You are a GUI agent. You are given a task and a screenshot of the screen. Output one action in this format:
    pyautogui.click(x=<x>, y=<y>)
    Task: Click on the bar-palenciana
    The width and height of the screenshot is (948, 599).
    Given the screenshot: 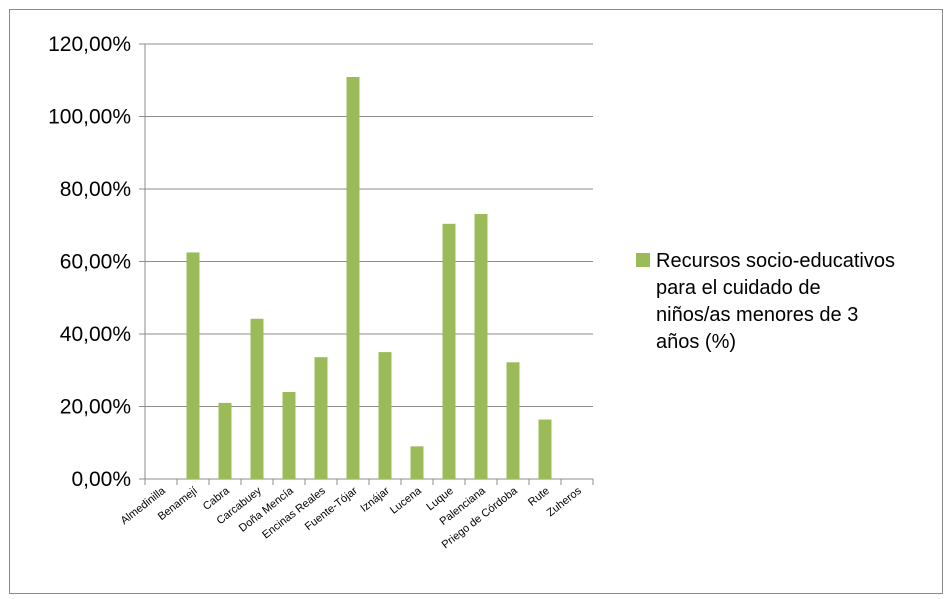 What is the action you would take?
    pyautogui.click(x=481, y=346)
    